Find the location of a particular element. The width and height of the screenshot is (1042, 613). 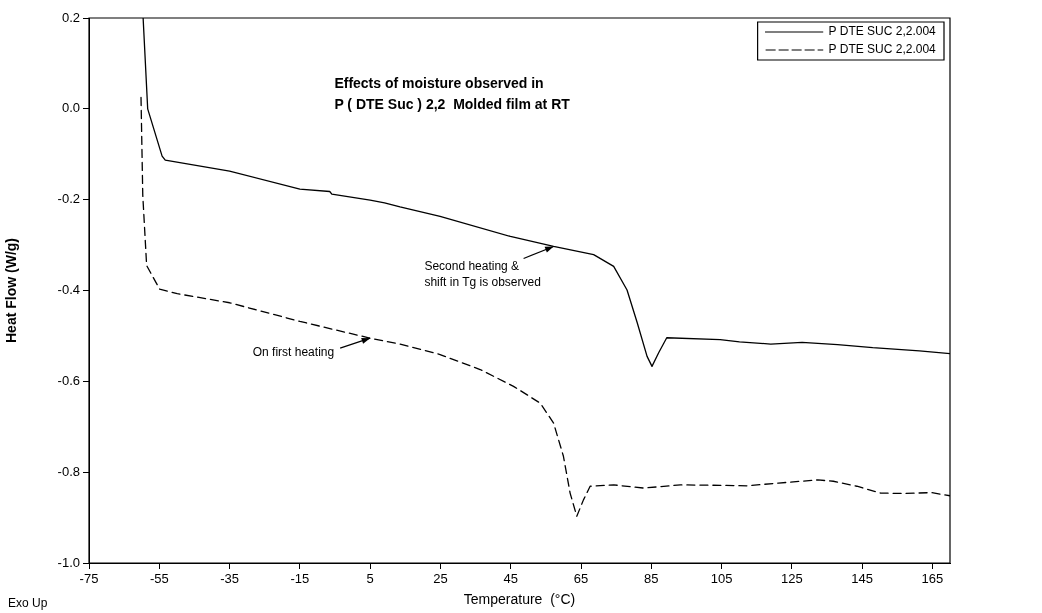

x-tick-label: 25 is located at coordinates (440, 579).